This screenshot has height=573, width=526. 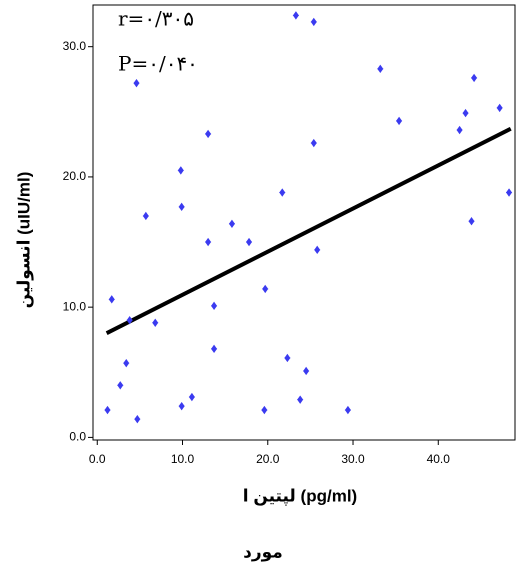 What do you see at coordinates (439, 459) in the screenshot?
I see `x-tick-label: 40.0` at bounding box center [439, 459].